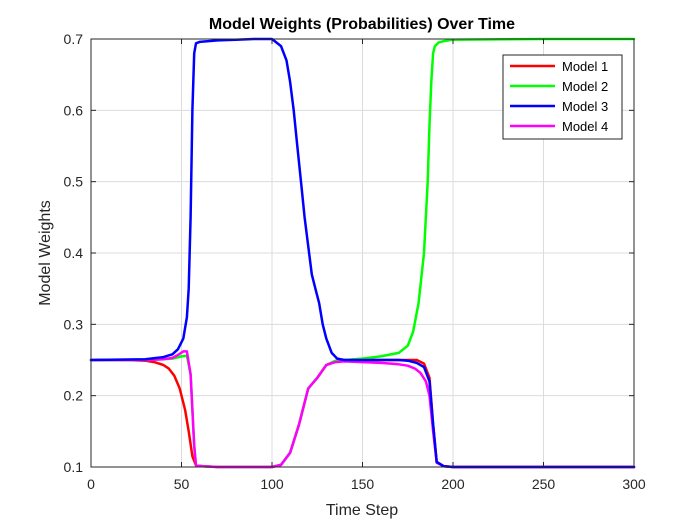 The image size is (700, 525). Describe the element at coordinates (272, 484) in the screenshot. I see `x-tick-label: 100` at that location.